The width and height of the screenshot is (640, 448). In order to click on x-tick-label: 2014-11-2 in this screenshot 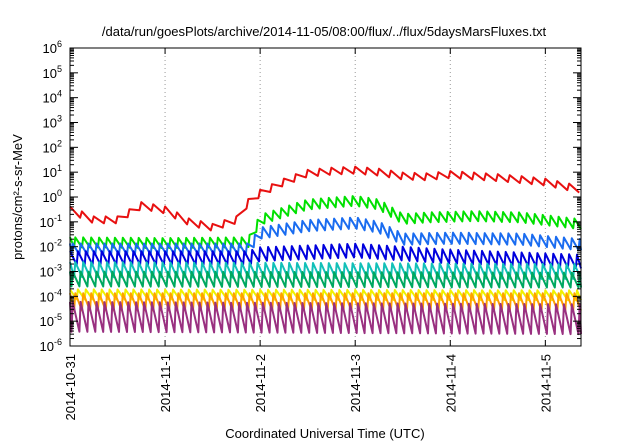, I will do `click(260, 383)`.